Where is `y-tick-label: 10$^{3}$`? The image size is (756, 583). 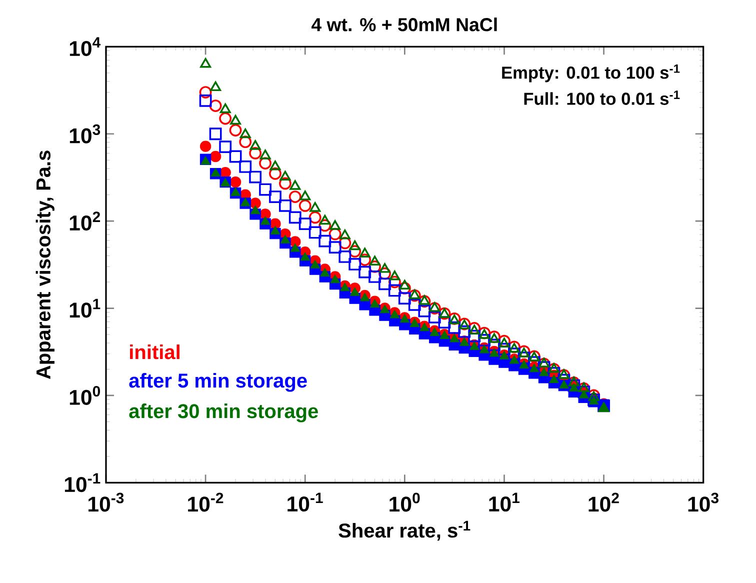
y-tick-label: 10$^{3}$ is located at coordinates (85, 134).